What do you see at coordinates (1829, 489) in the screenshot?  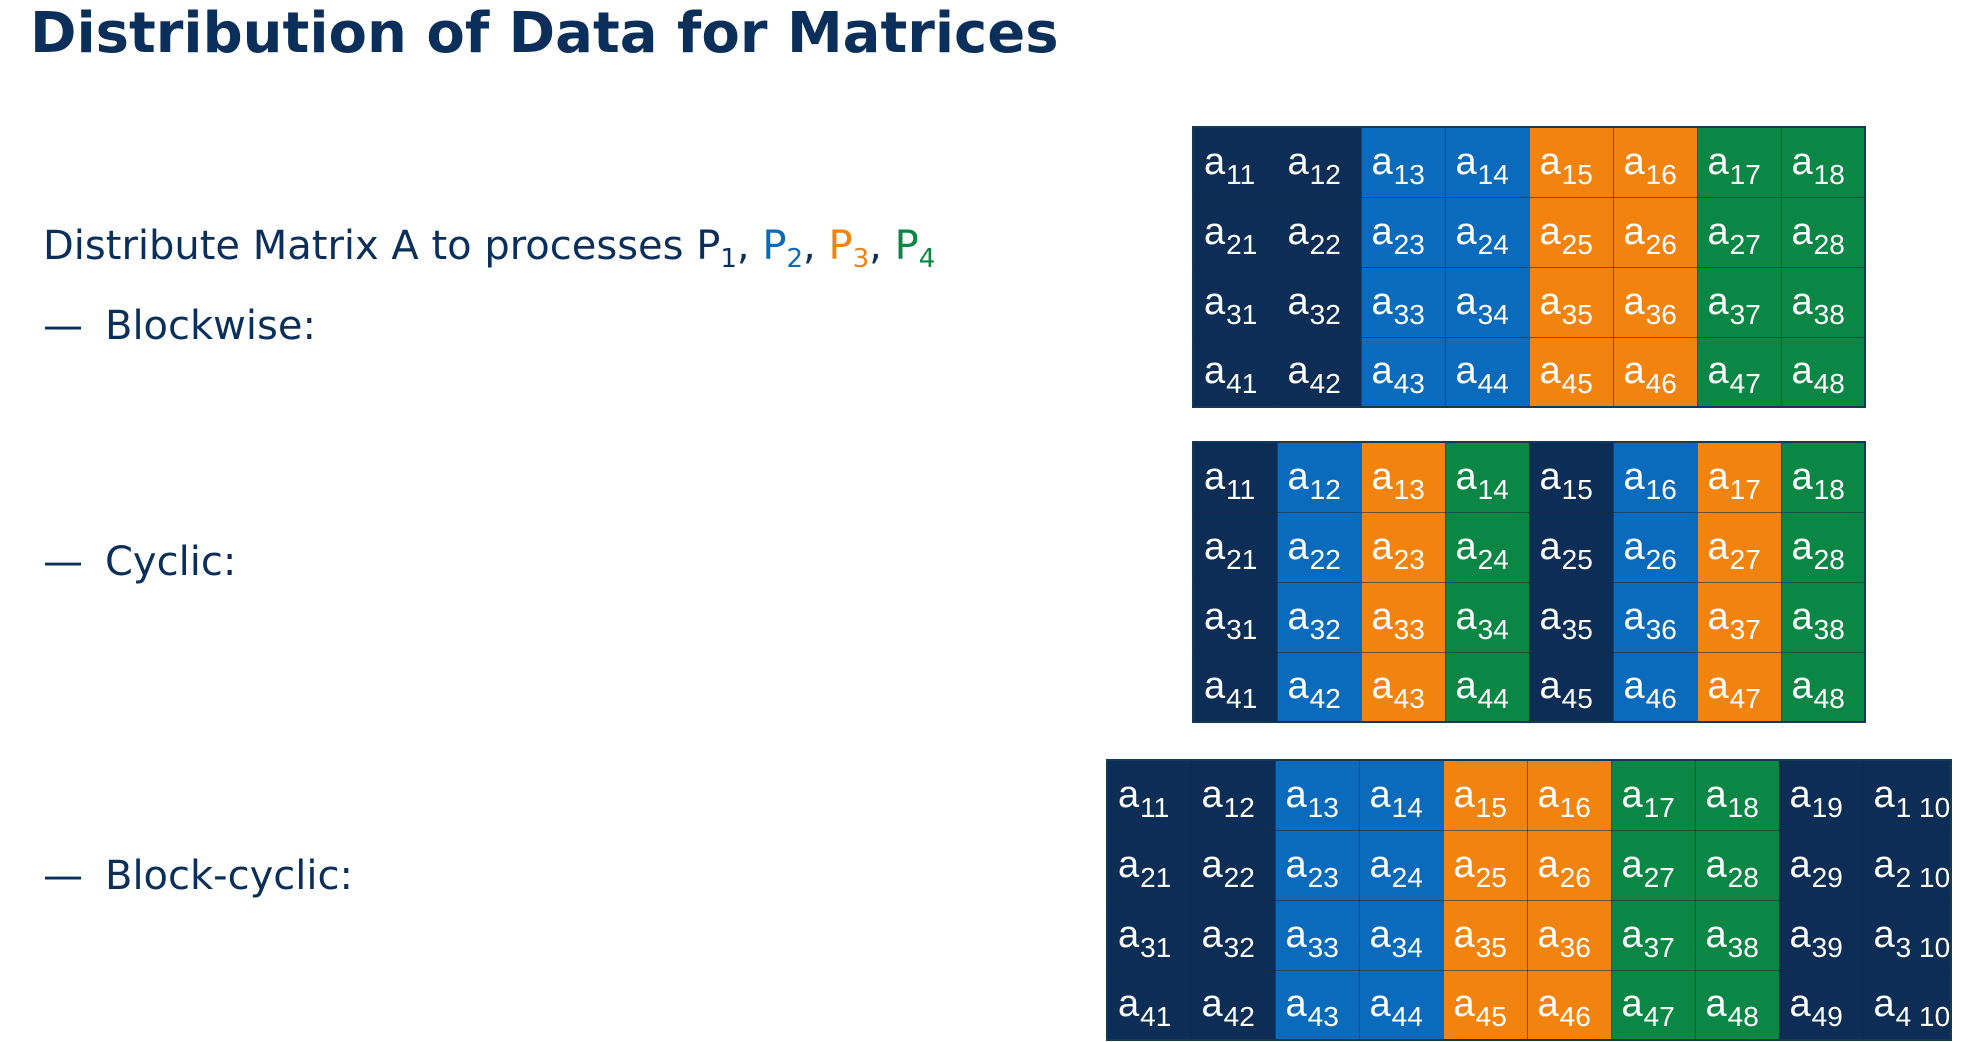 I see `cell-index: 18` at bounding box center [1829, 489].